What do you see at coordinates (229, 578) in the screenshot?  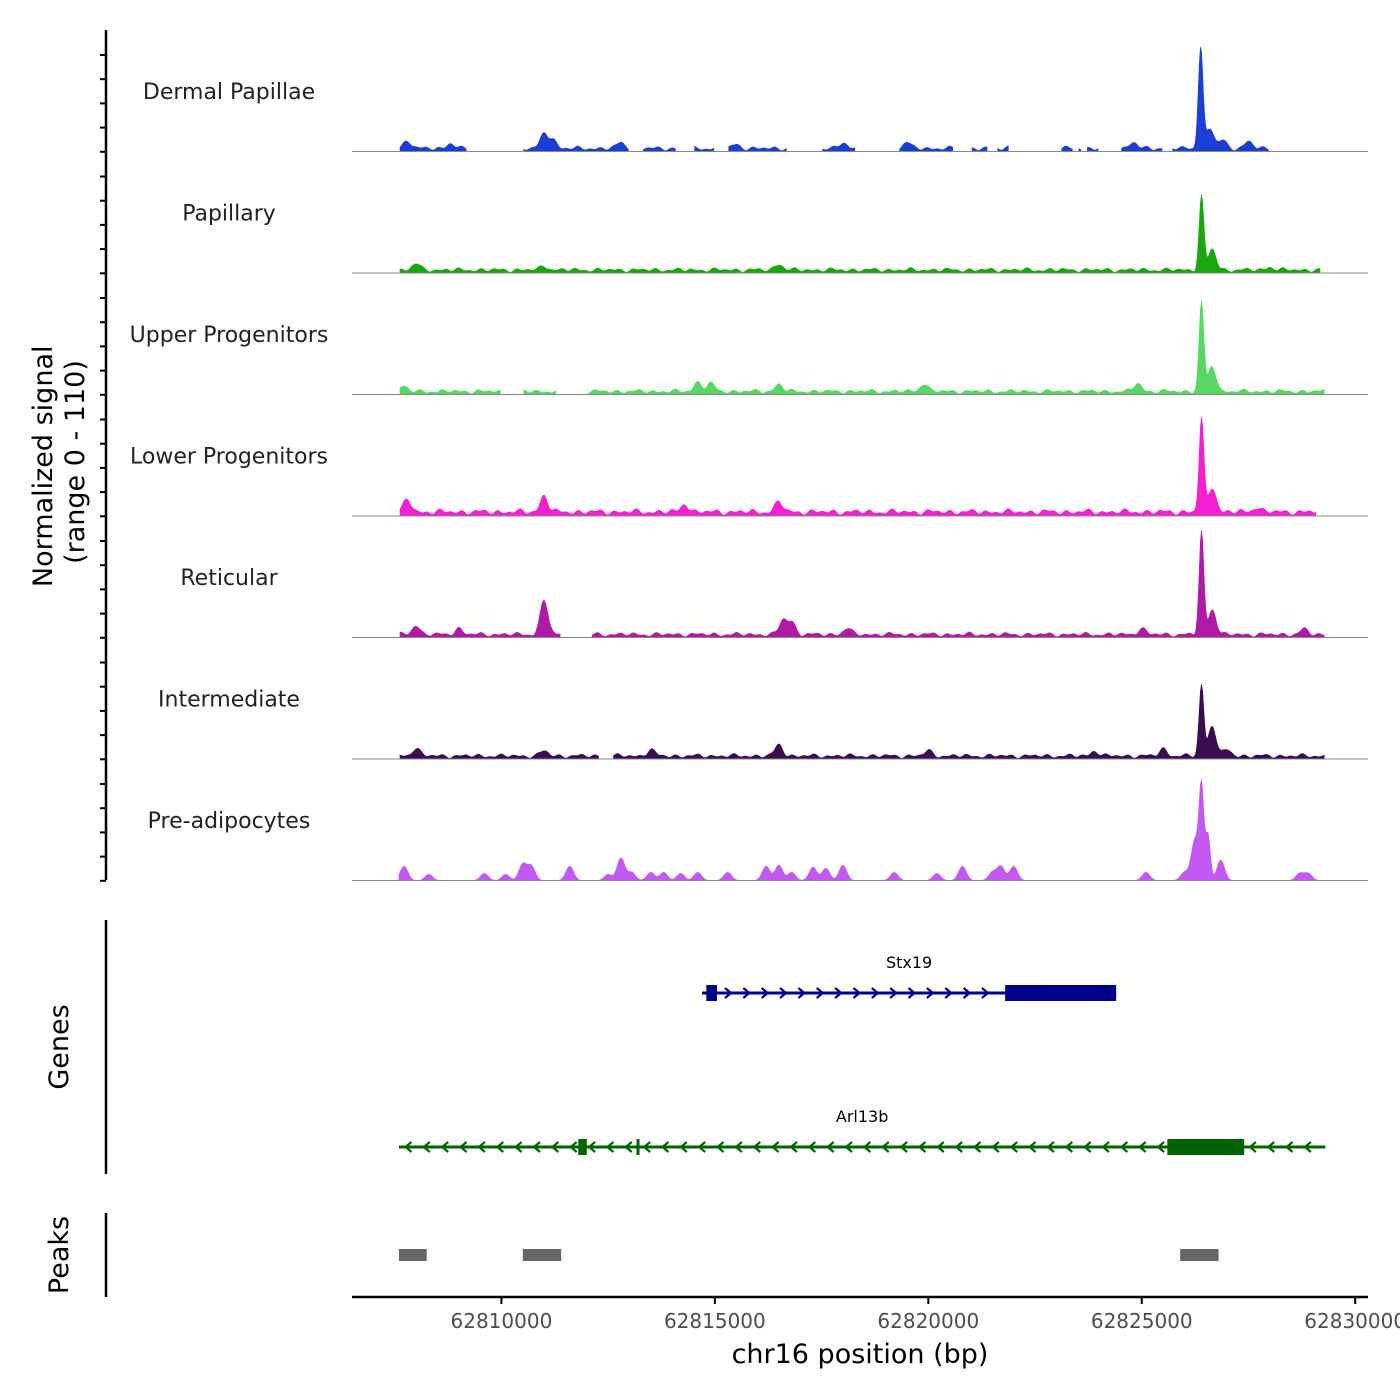 I see `track-label: Reticular` at bounding box center [229, 578].